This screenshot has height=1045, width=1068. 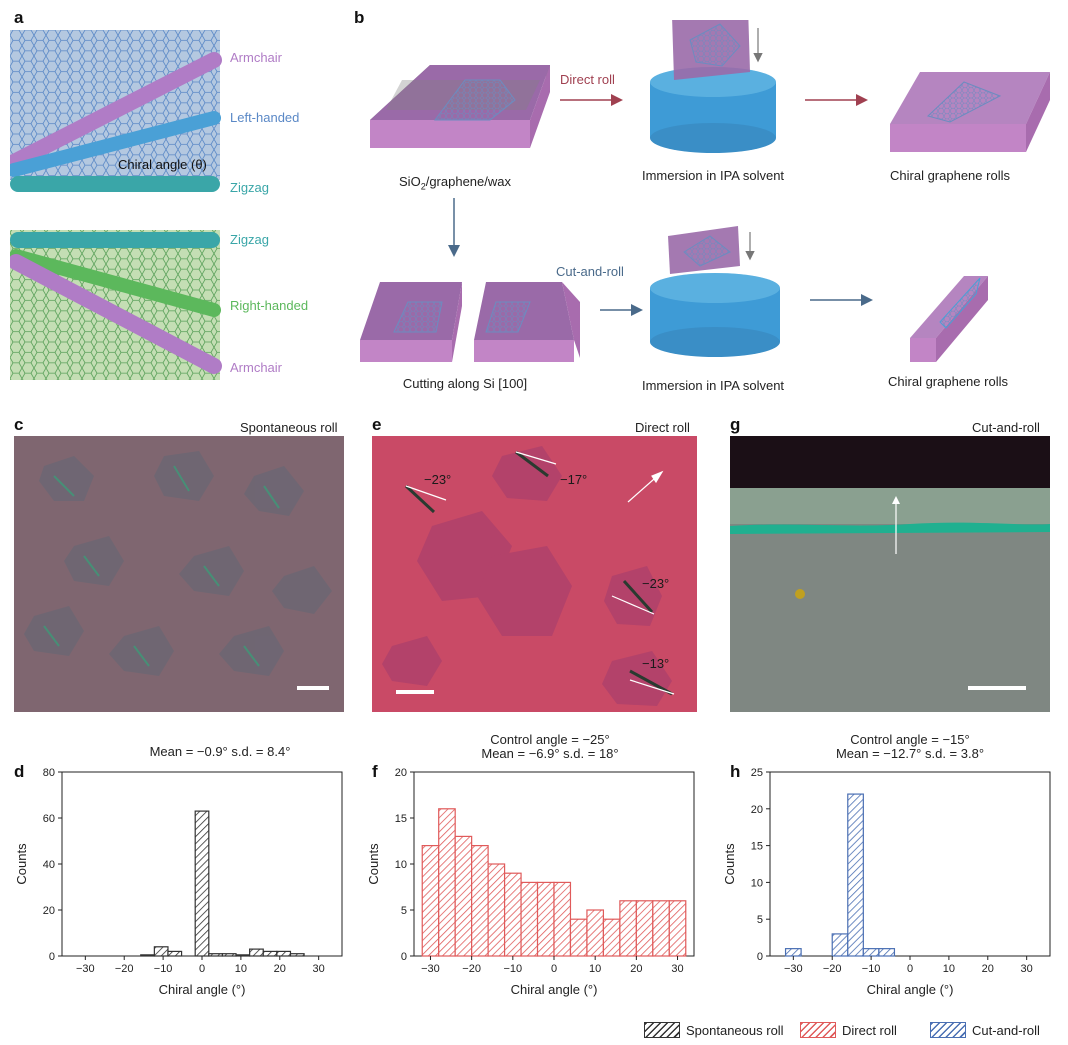 What do you see at coordinates (735, 771) in the screenshot?
I see `panel-letter-h: h` at bounding box center [735, 771].